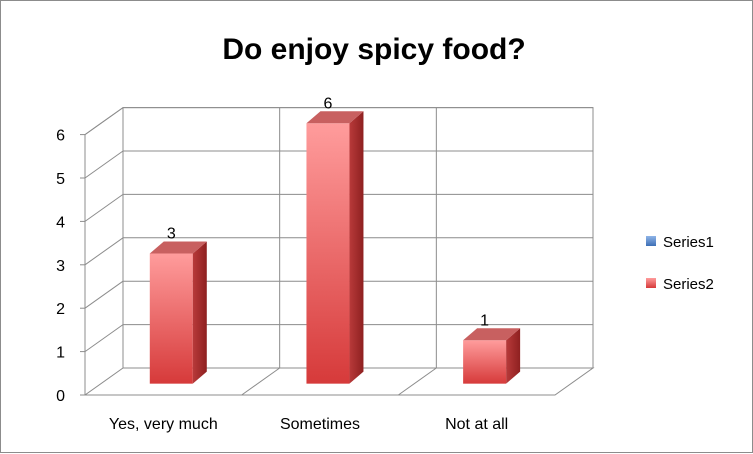 The width and height of the screenshot is (753, 454). Describe the element at coordinates (688, 284) in the screenshot. I see `legend-label-series2: Series2` at that location.